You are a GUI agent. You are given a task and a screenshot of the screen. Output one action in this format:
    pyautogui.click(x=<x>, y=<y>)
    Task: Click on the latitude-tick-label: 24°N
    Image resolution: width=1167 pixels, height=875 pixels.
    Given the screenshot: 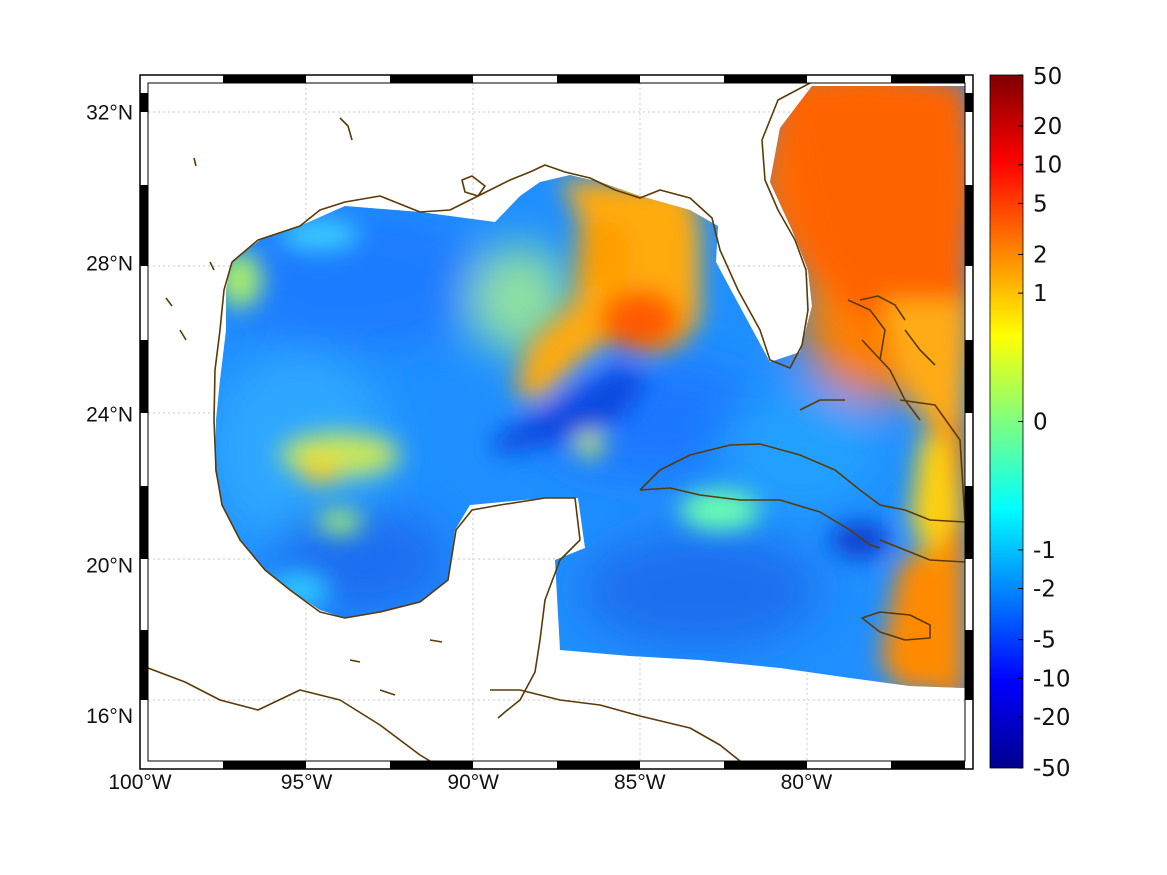 What is the action you would take?
    pyautogui.click(x=109, y=414)
    